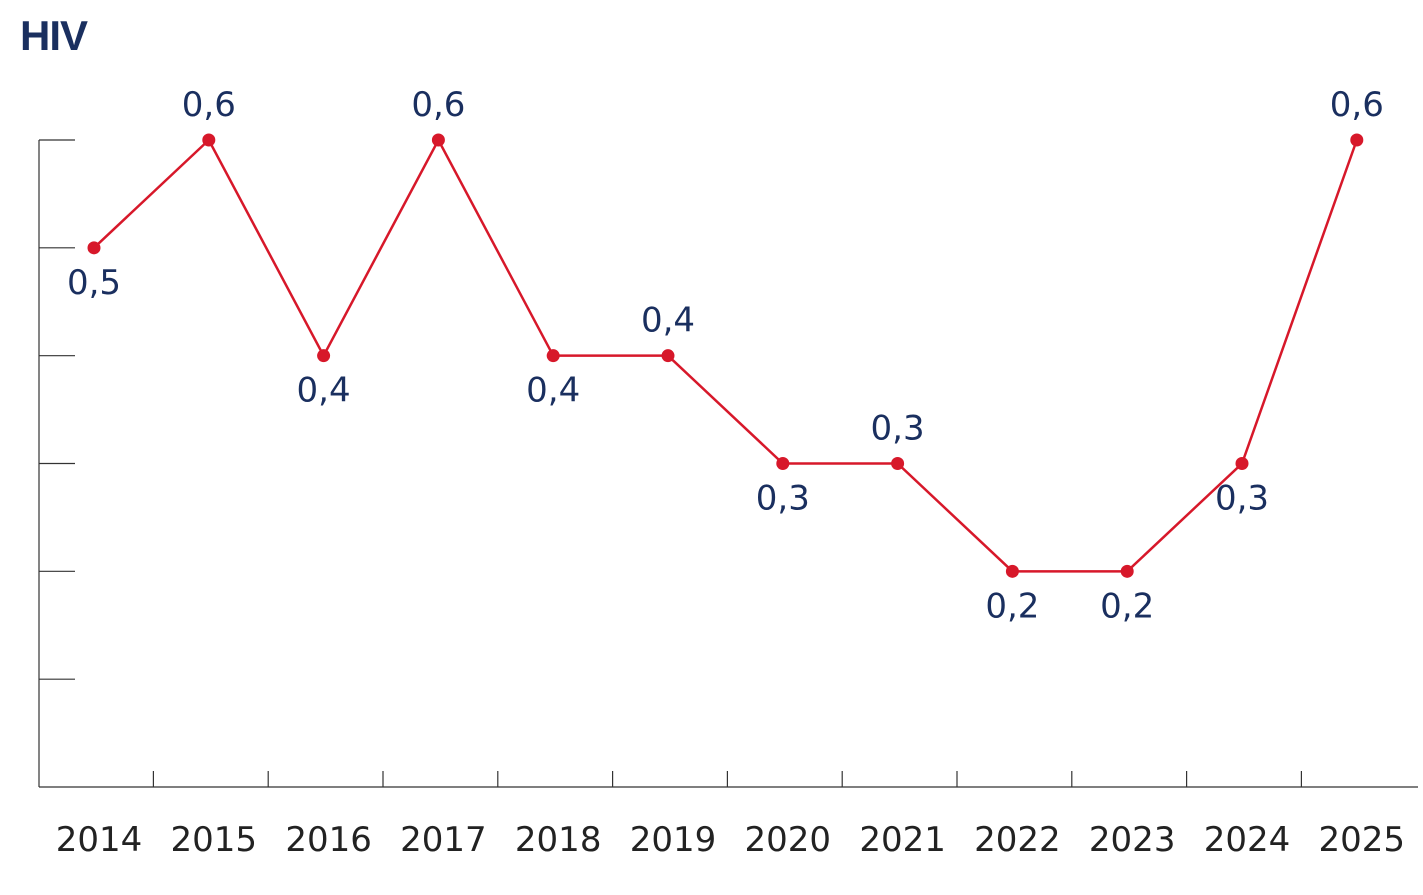 The width and height of the screenshot is (1423, 895). What do you see at coordinates (94, 248) in the screenshot?
I see `data-point-2014` at bounding box center [94, 248].